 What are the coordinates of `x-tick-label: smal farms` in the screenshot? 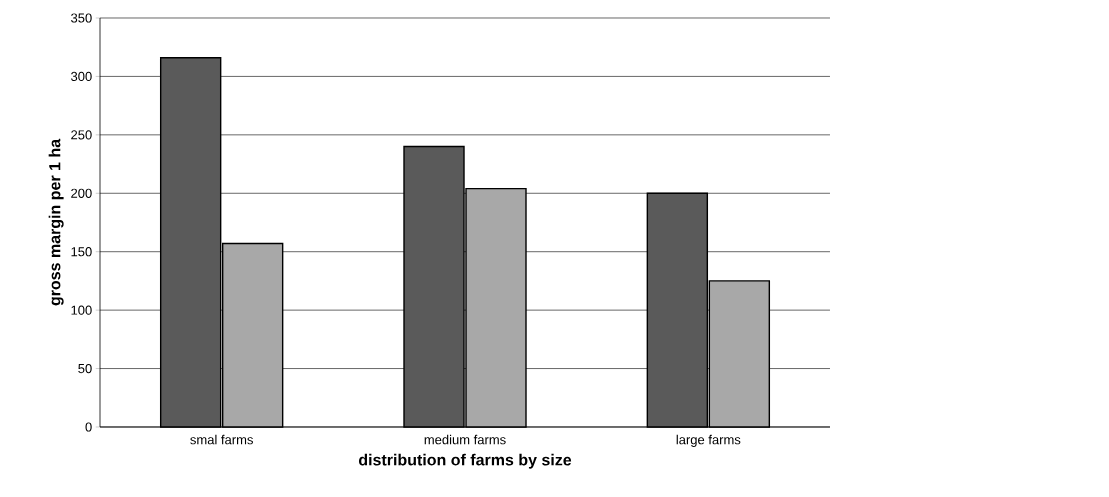 It's located at (221, 439).